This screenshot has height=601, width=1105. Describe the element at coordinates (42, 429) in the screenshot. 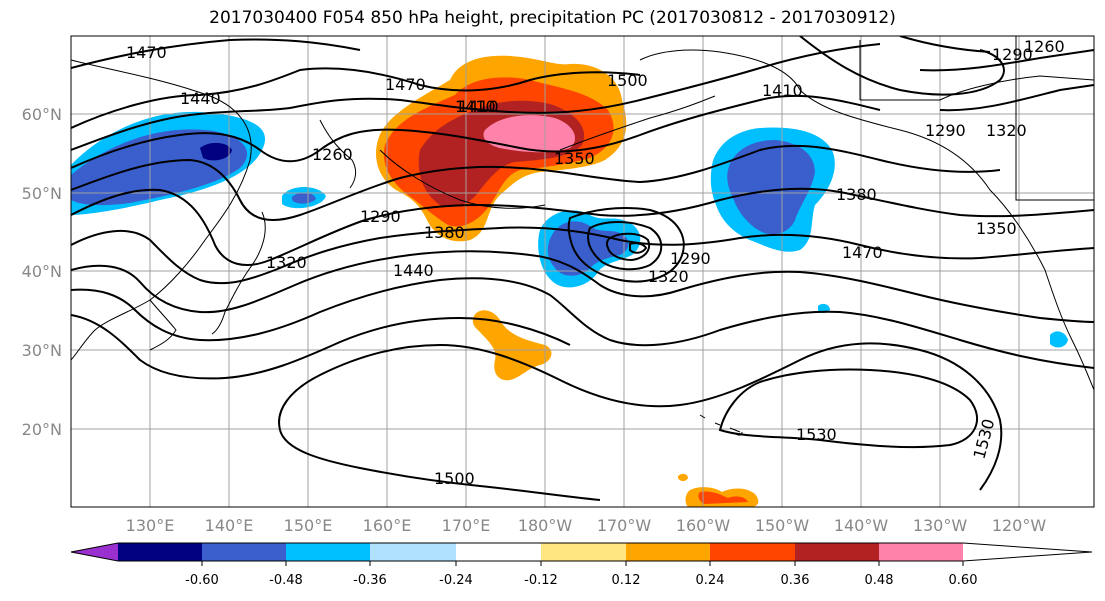

I see `lat-label: 20°N` at that location.